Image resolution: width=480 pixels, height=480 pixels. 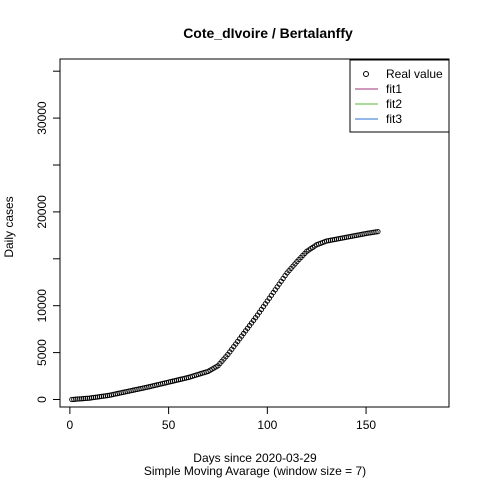 I want to click on legend-label: fit3, so click(x=394, y=119).